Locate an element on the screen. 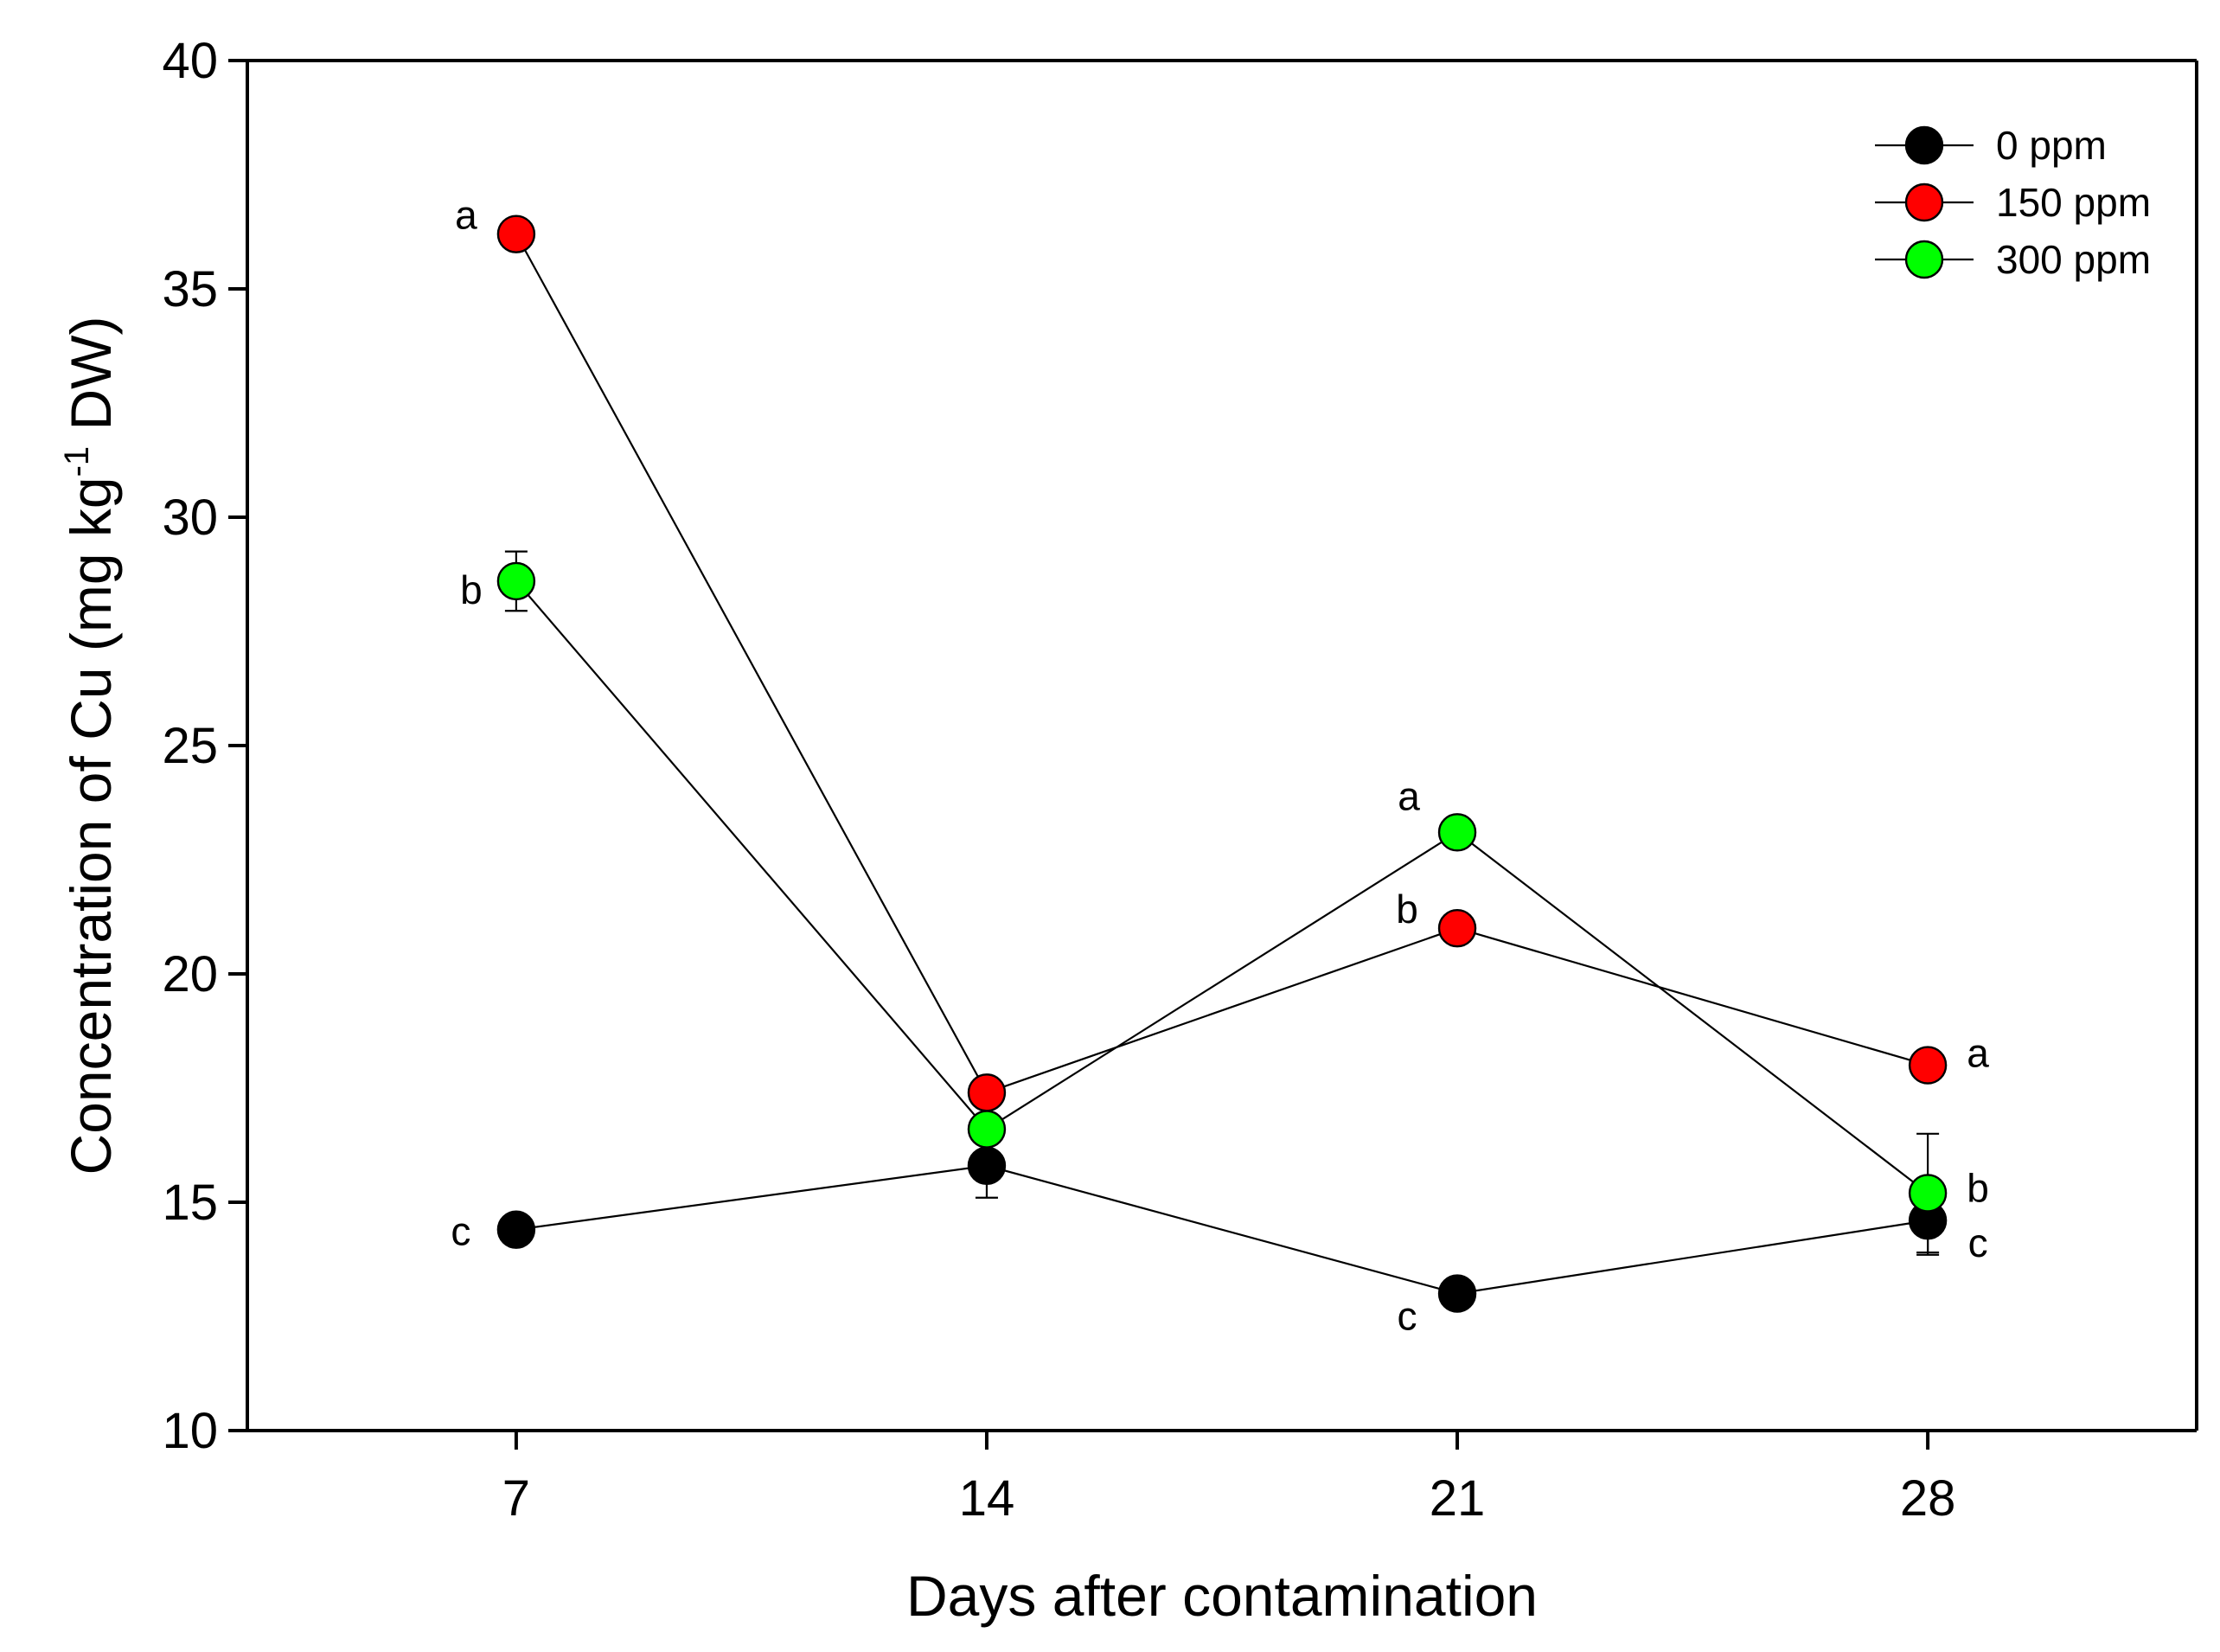 This screenshot has height=1652, width=2220. y-ticks: 10 15 20 25 30 35 40 is located at coordinates (204, 746).